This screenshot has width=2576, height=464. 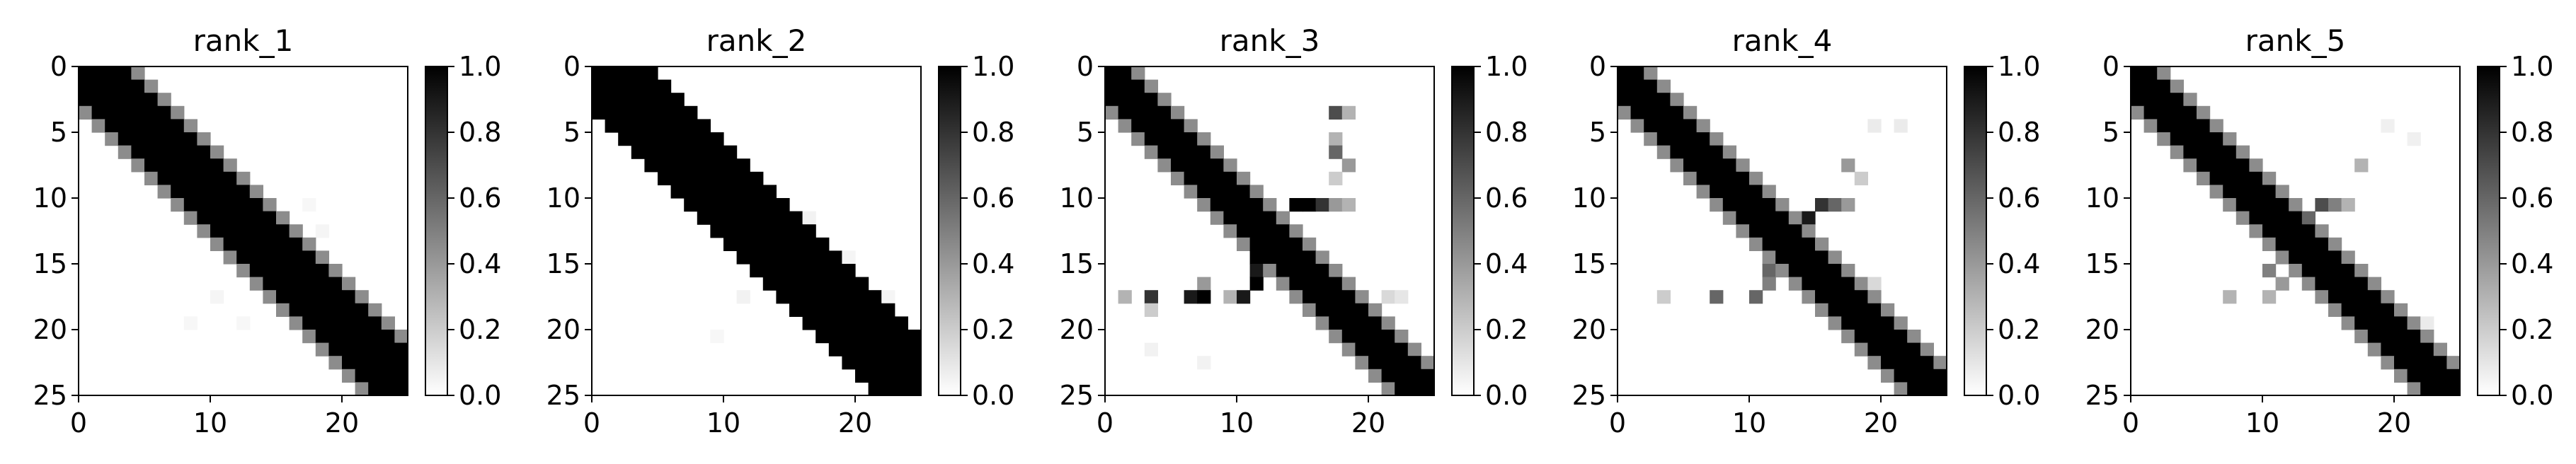 What do you see at coordinates (563, 198) in the screenshot?
I see `y-tick-label: 10` at bounding box center [563, 198].